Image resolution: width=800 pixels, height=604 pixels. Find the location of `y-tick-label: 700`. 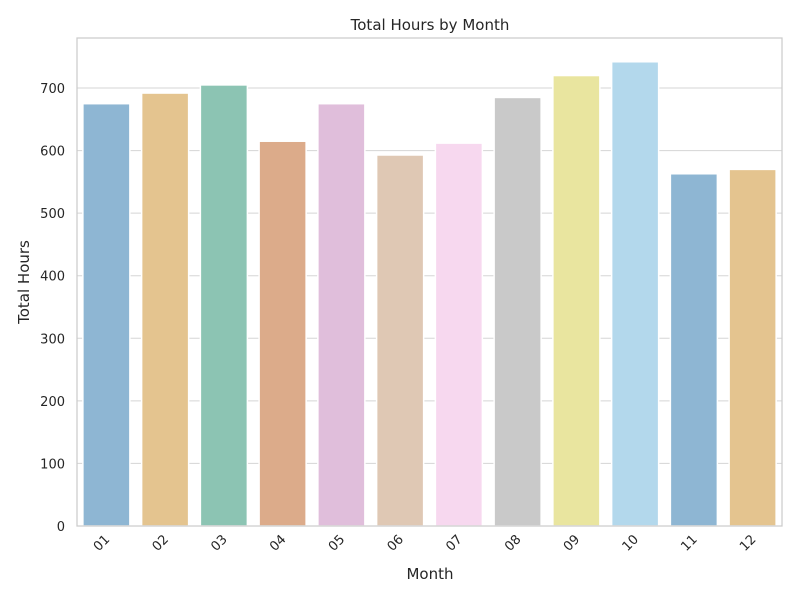

y-tick-label: 700 is located at coordinates (52, 89).